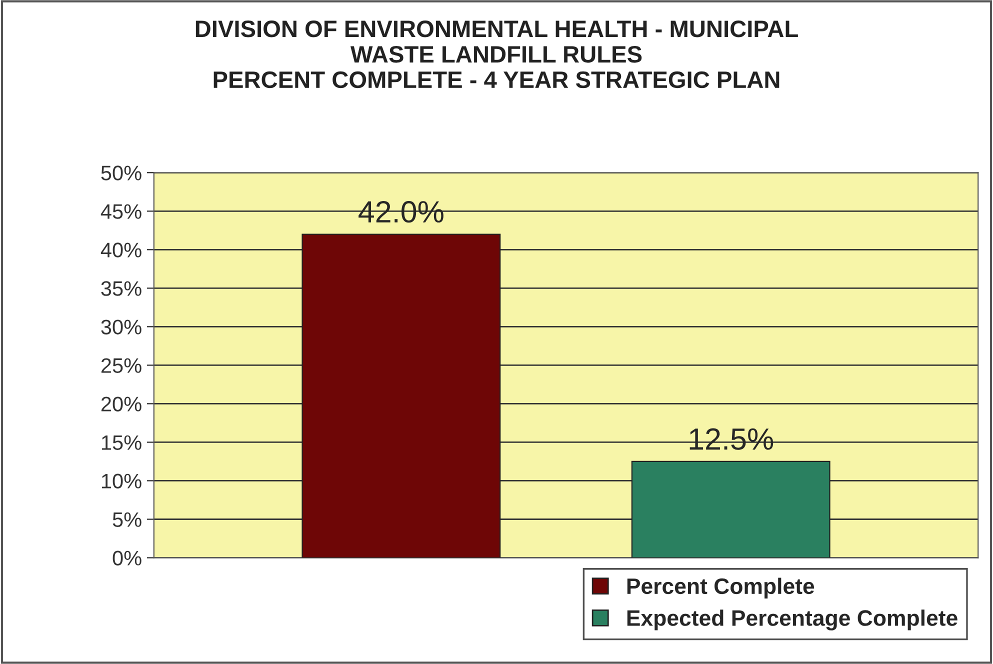  I want to click on legend-label: Expected Percentage Complete, so click(792, 620).